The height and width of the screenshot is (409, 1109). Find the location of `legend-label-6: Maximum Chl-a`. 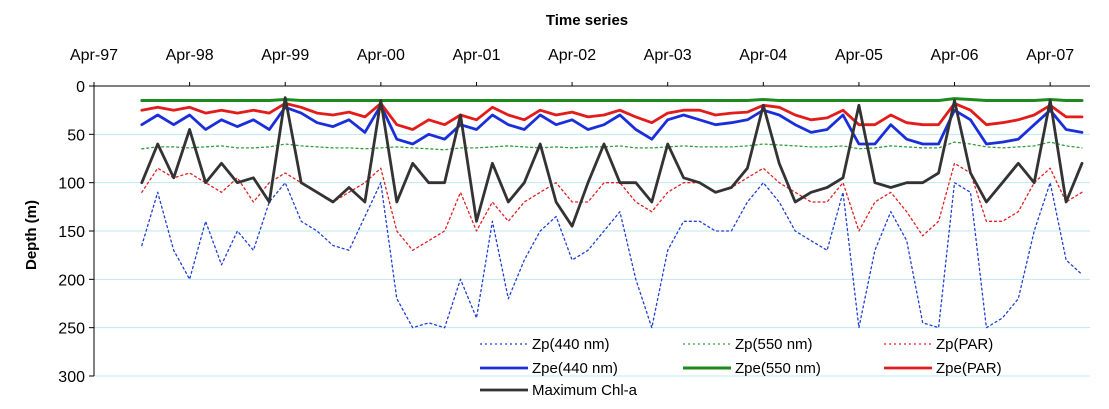

legend-label-6: Maximum Chl-a is located at coordinates (585, 390).